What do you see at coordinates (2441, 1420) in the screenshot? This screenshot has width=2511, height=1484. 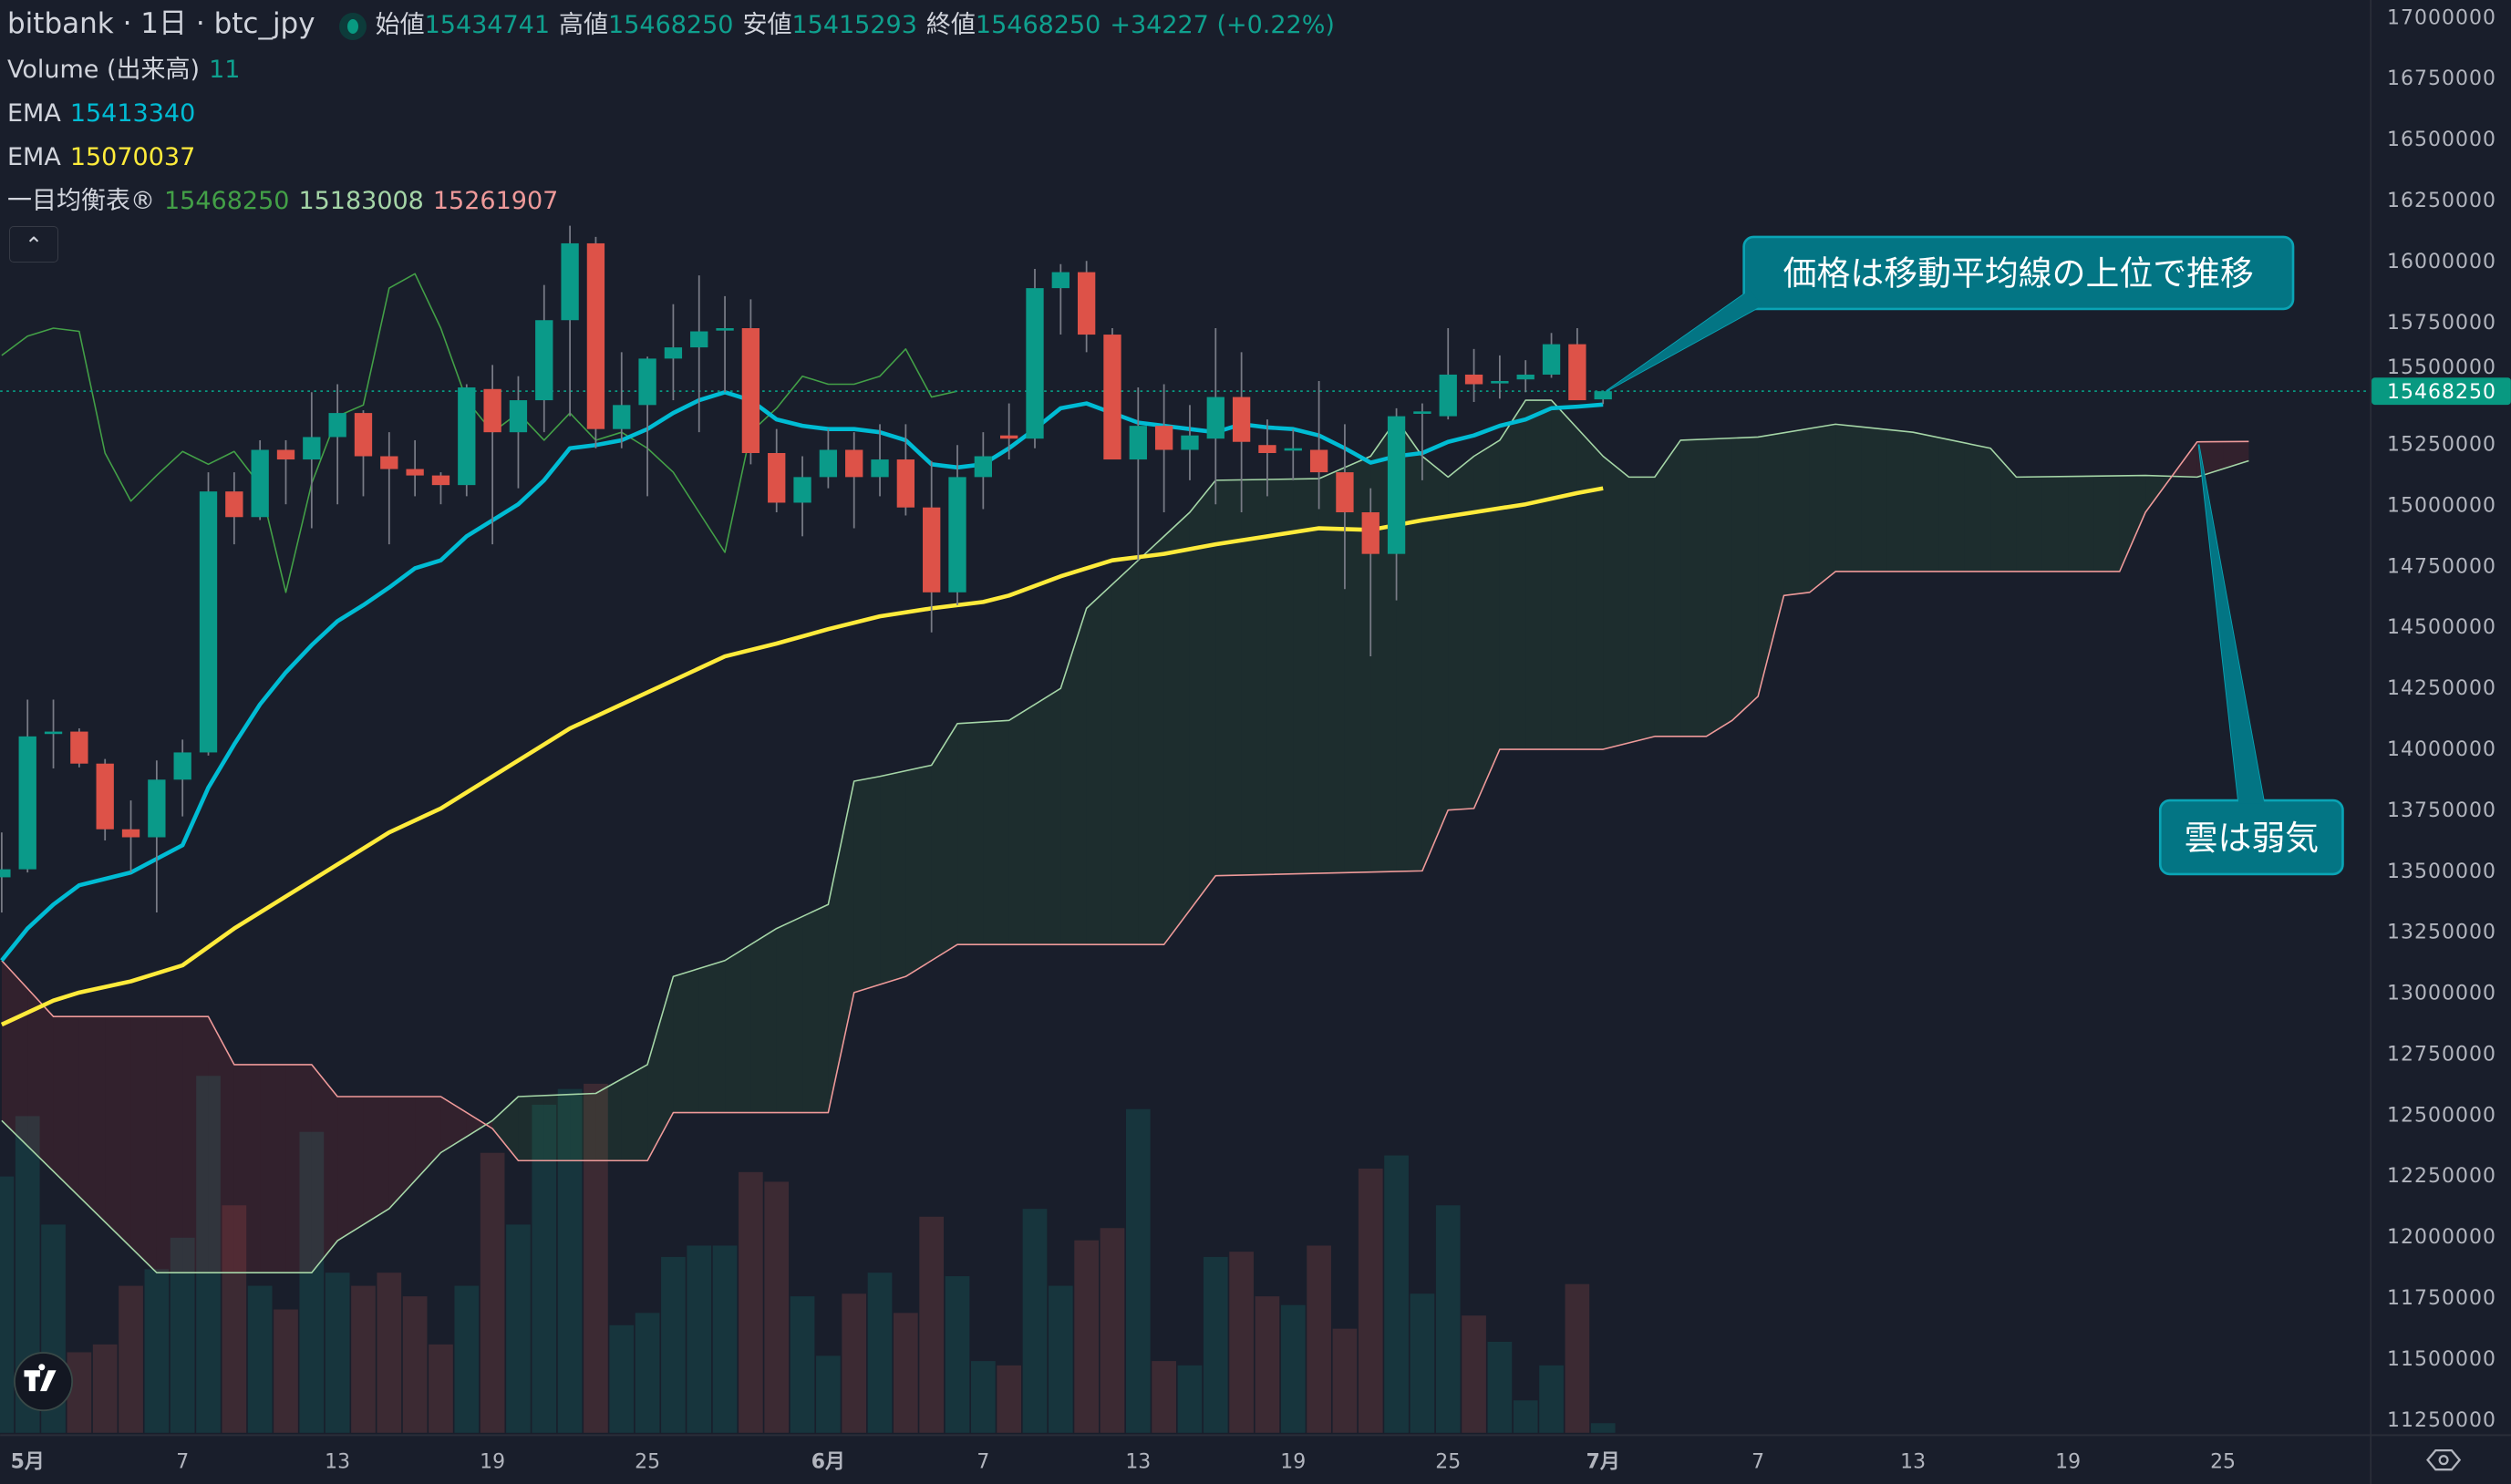 I see `price-tick-label: 11250000` at bounding box center [2441, 1420].